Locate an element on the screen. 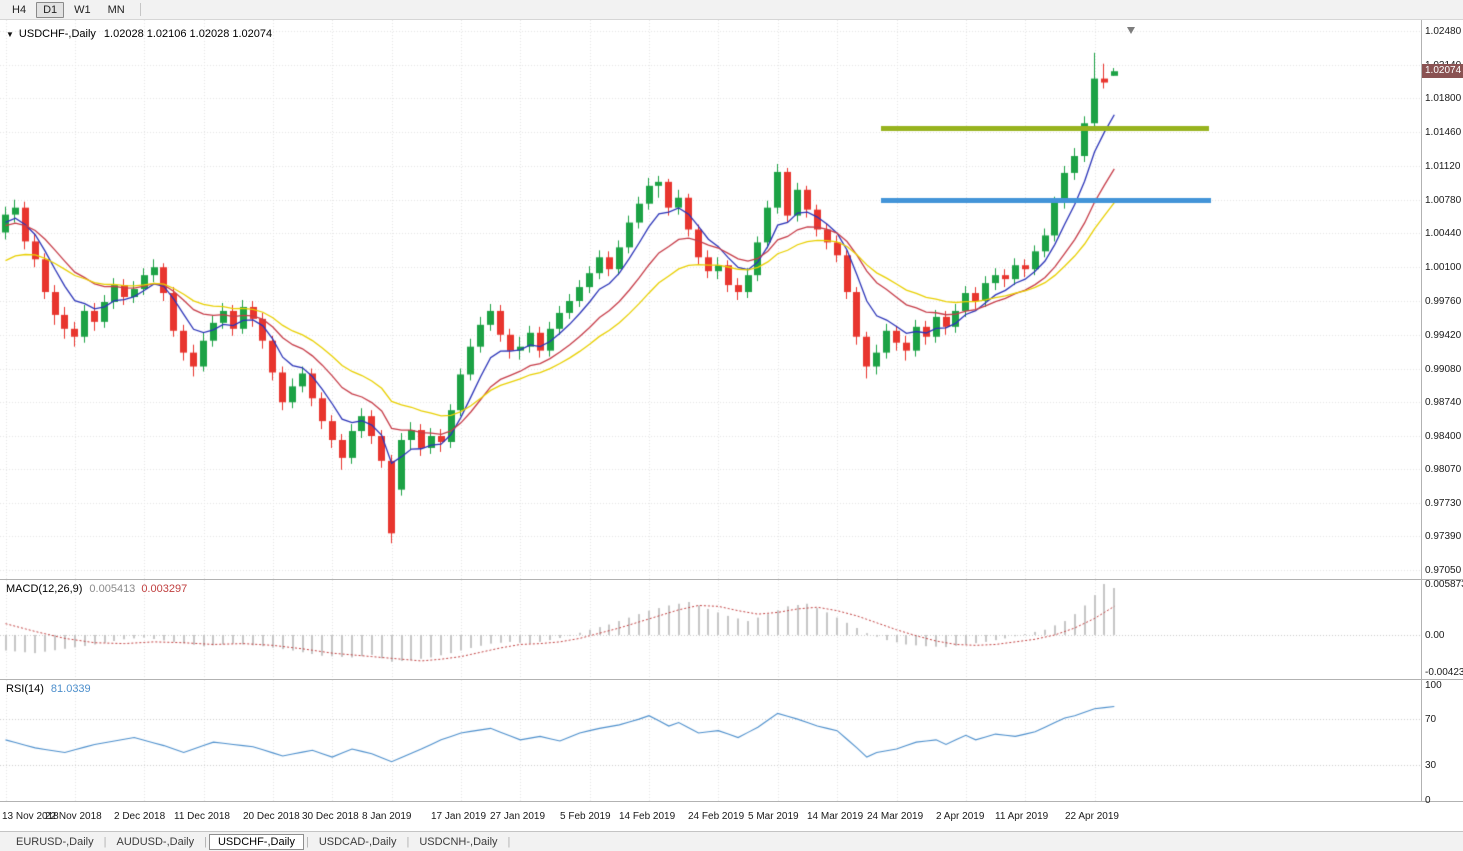  expand-triangle-icon: ▼ is located at coordinates (10, 34).